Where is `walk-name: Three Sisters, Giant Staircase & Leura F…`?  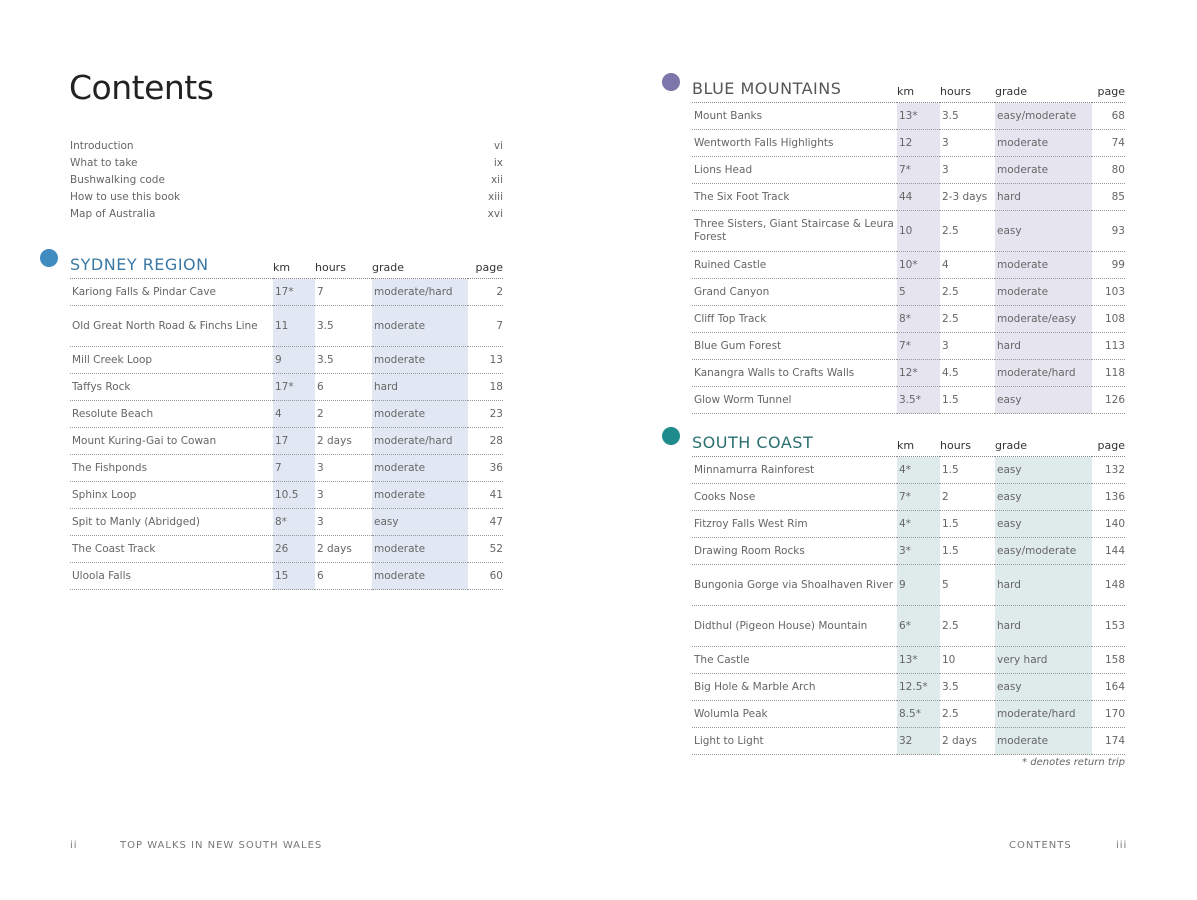
walk-name: Three Sisters, Giant Staircase & Leura F… is located at coordinates (794, 231).